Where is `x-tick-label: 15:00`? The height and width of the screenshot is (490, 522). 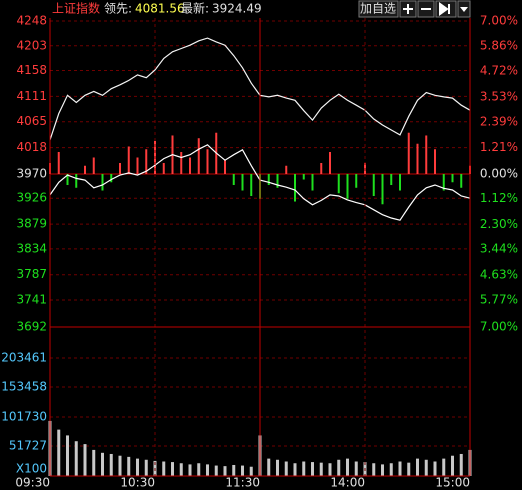
x-tick-label: 15:00 is located at coordinates (452, 483).